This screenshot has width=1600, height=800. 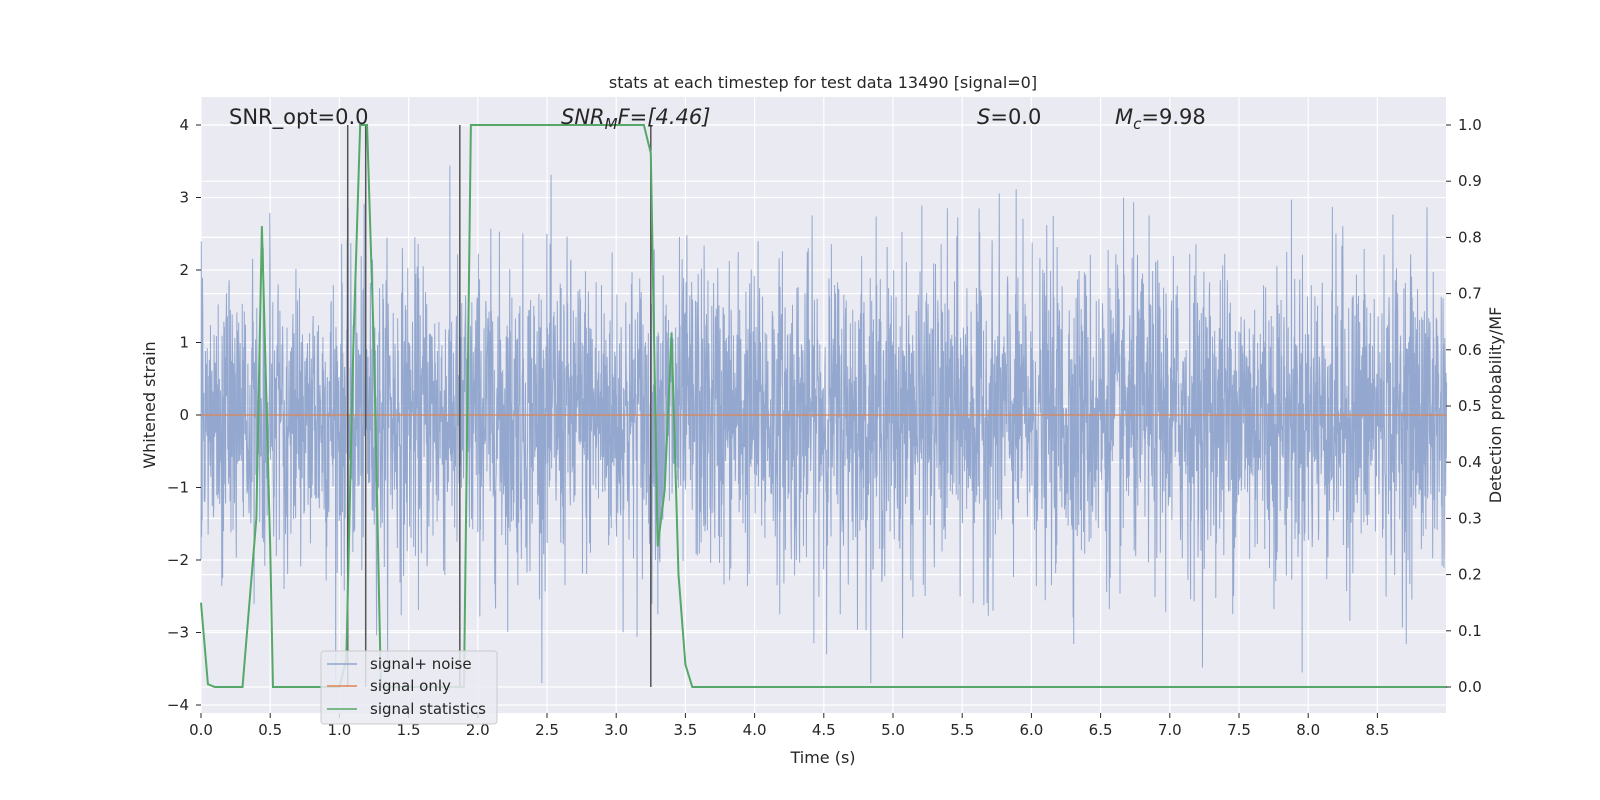 I want to click on y-tick-label: −1, so click(x=178, y=488).